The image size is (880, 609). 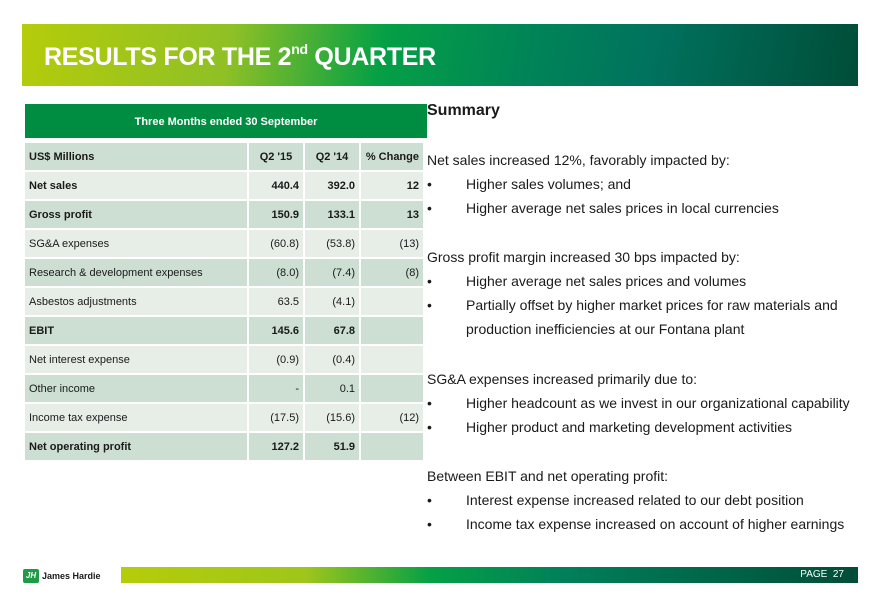 What do you see at coordinates (299, 49) in the screenshot?
I see `title-superscript: nd` at bounding box center [299, 49].